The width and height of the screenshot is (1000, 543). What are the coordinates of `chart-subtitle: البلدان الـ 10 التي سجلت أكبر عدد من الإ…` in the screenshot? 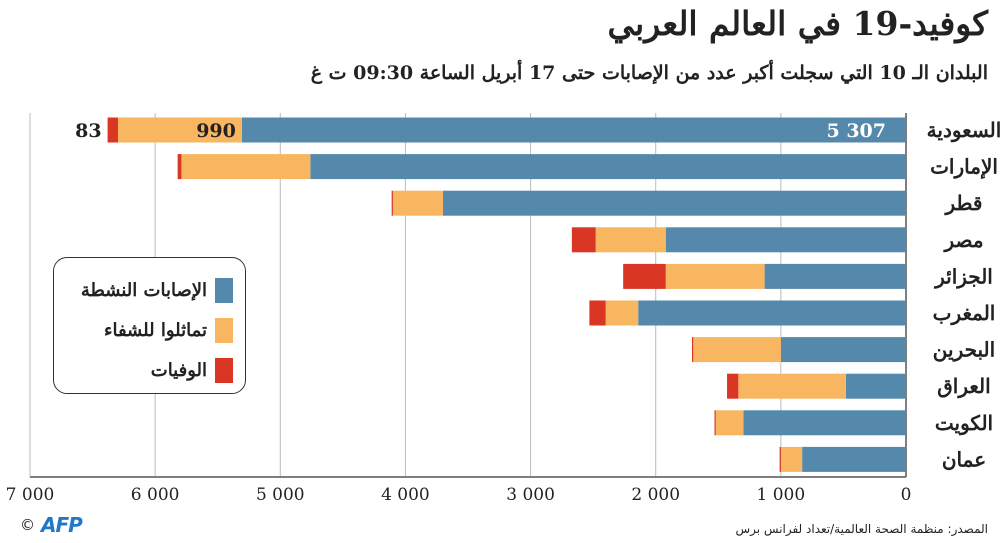 It's located at (649, 73).